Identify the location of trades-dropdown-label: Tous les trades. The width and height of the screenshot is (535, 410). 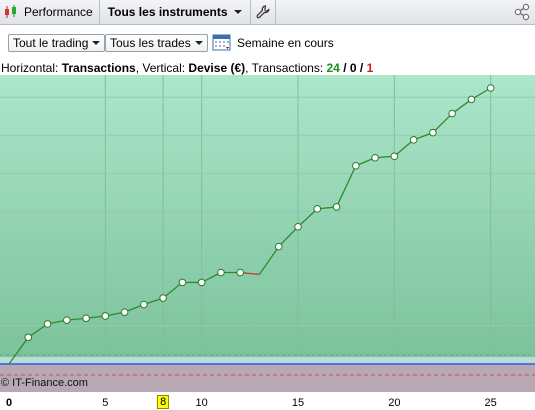
(150, 43).